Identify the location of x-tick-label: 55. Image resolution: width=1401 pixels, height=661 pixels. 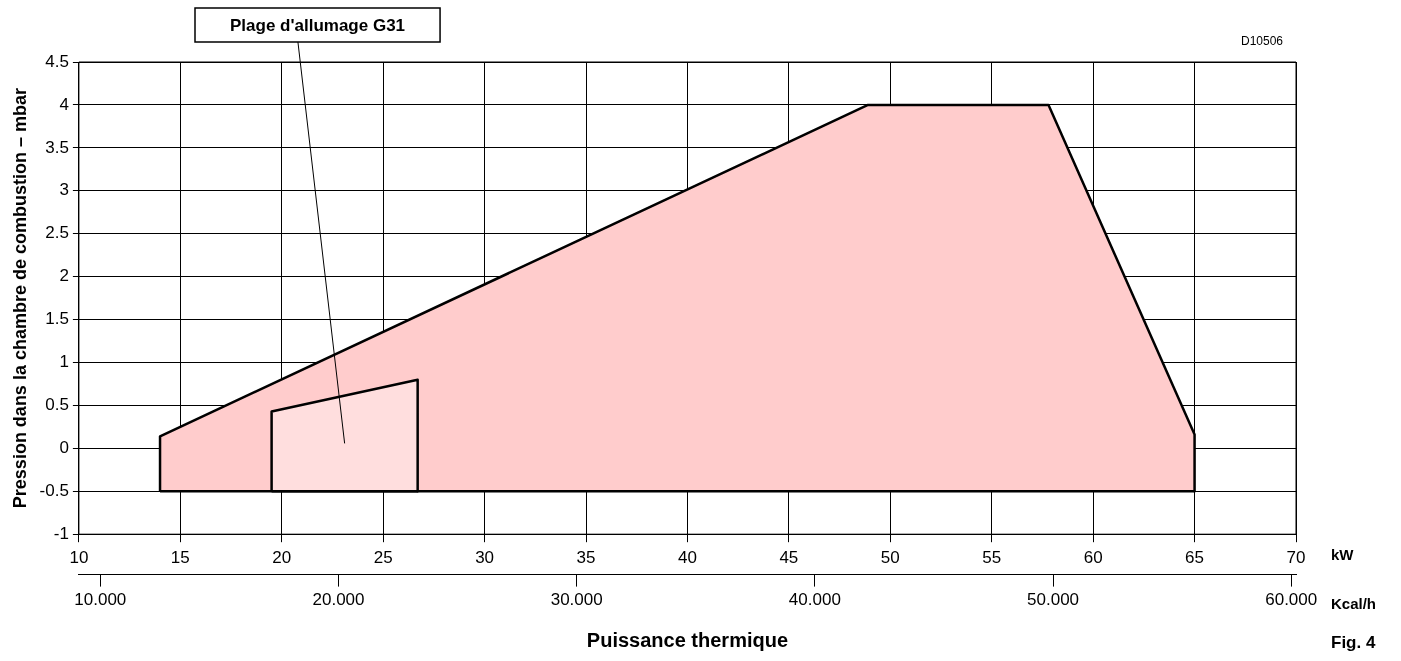
(992, 558).